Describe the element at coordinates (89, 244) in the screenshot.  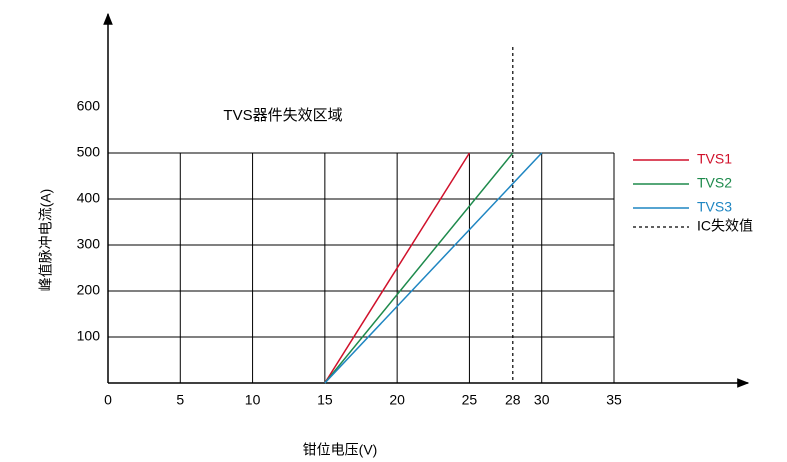
I see `y-tick-label: 300` at that location.